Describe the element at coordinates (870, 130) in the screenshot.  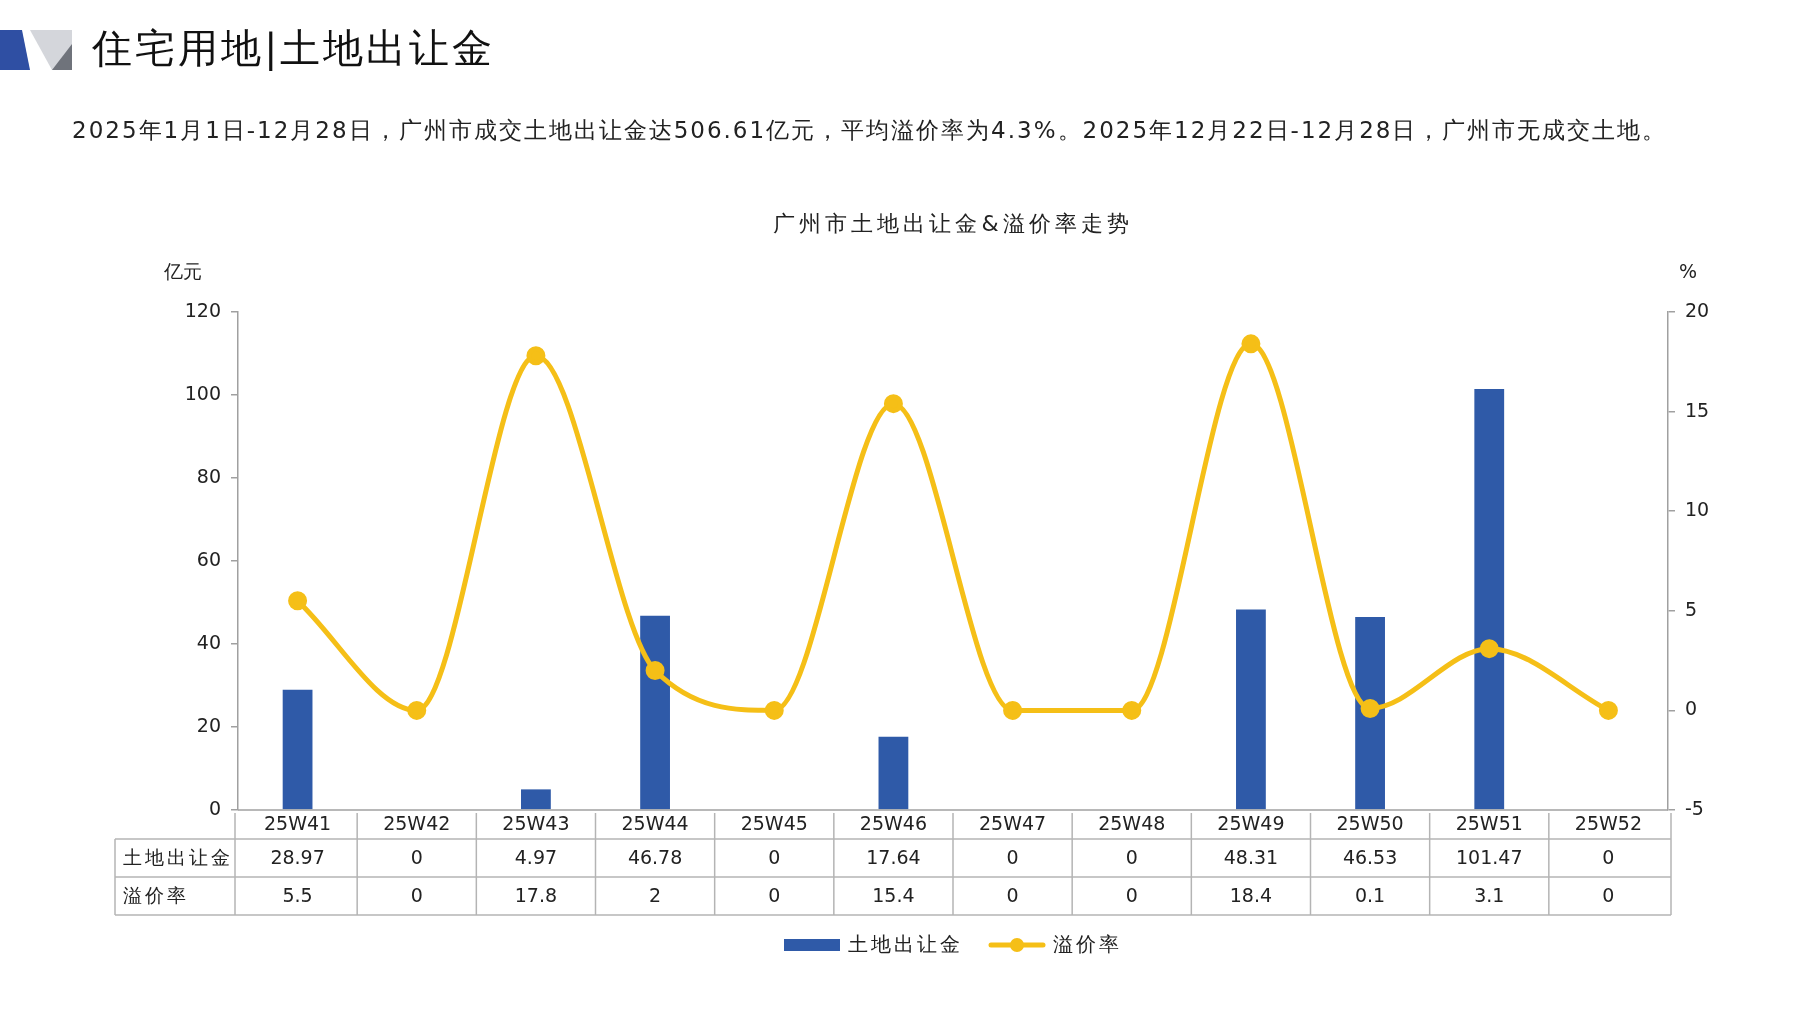
I see `text: 2025年1月1日-12月28日，广州市成交土地出让金达506.61亿元，平均溢价率为4.3%。2025年12月22日-12月28日，广州市无成交土地。` at that location.